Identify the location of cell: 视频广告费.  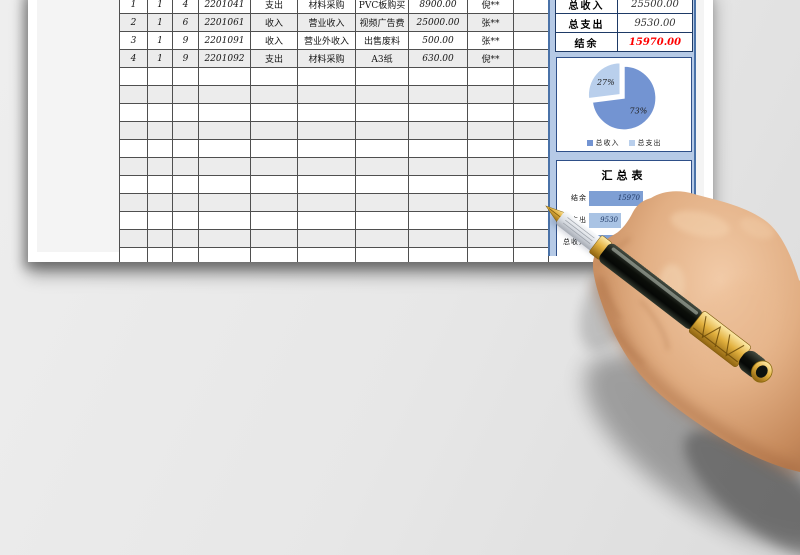
(382, 22).